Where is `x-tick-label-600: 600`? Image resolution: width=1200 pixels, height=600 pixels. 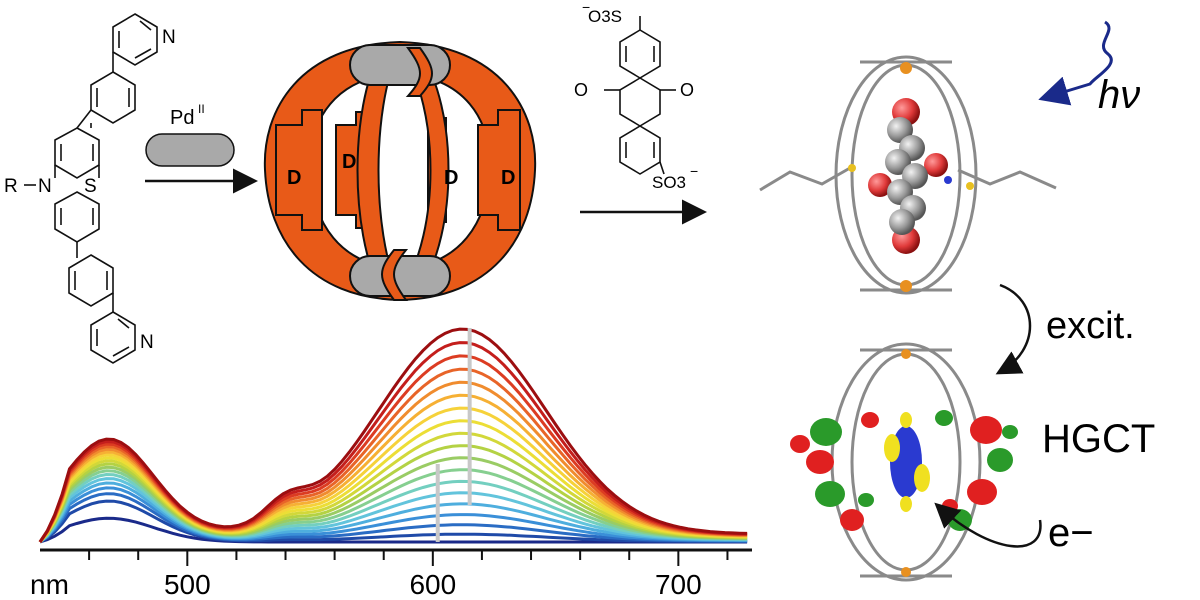 x-tick-label-600: 600 is located at coordinates (432, 584).